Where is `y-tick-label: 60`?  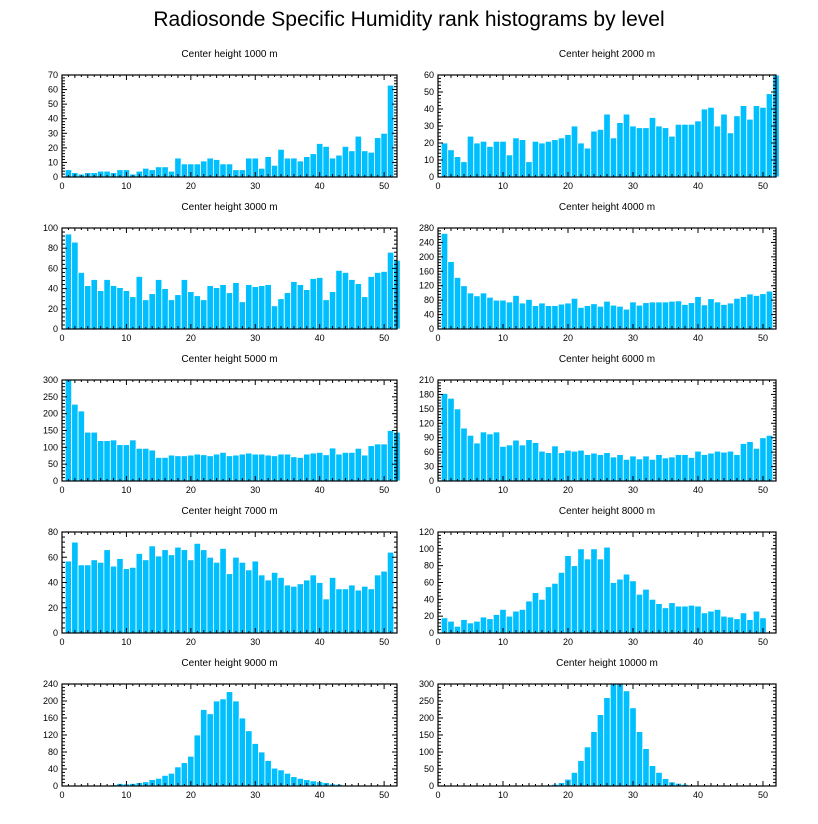 y-tick-label: 60 is located at coordinates (53, 557).